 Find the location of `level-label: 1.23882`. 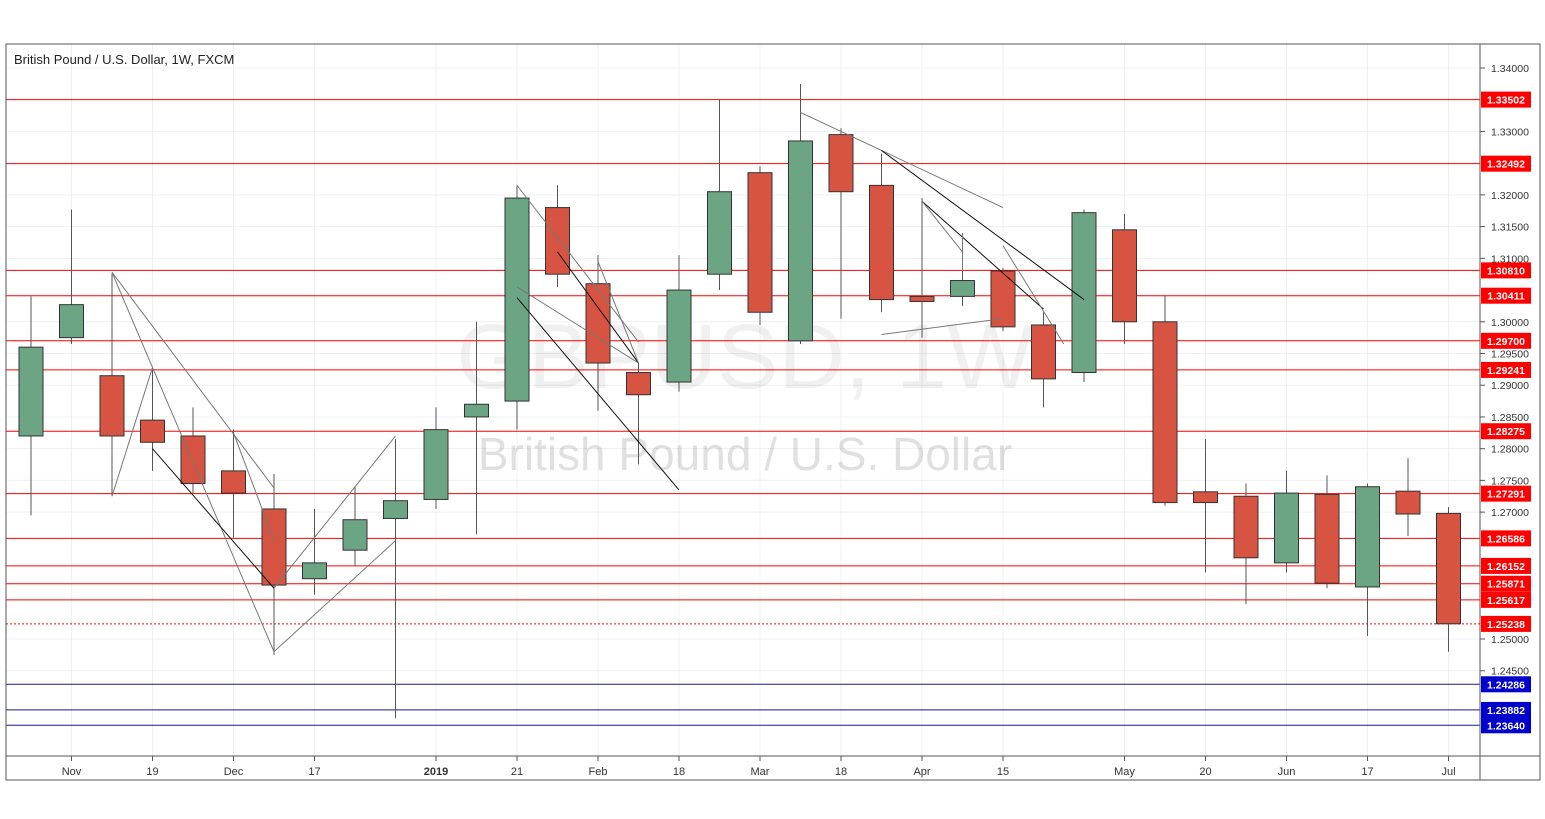

level-label: 1.23882 is located at coordinates (1506, 711).